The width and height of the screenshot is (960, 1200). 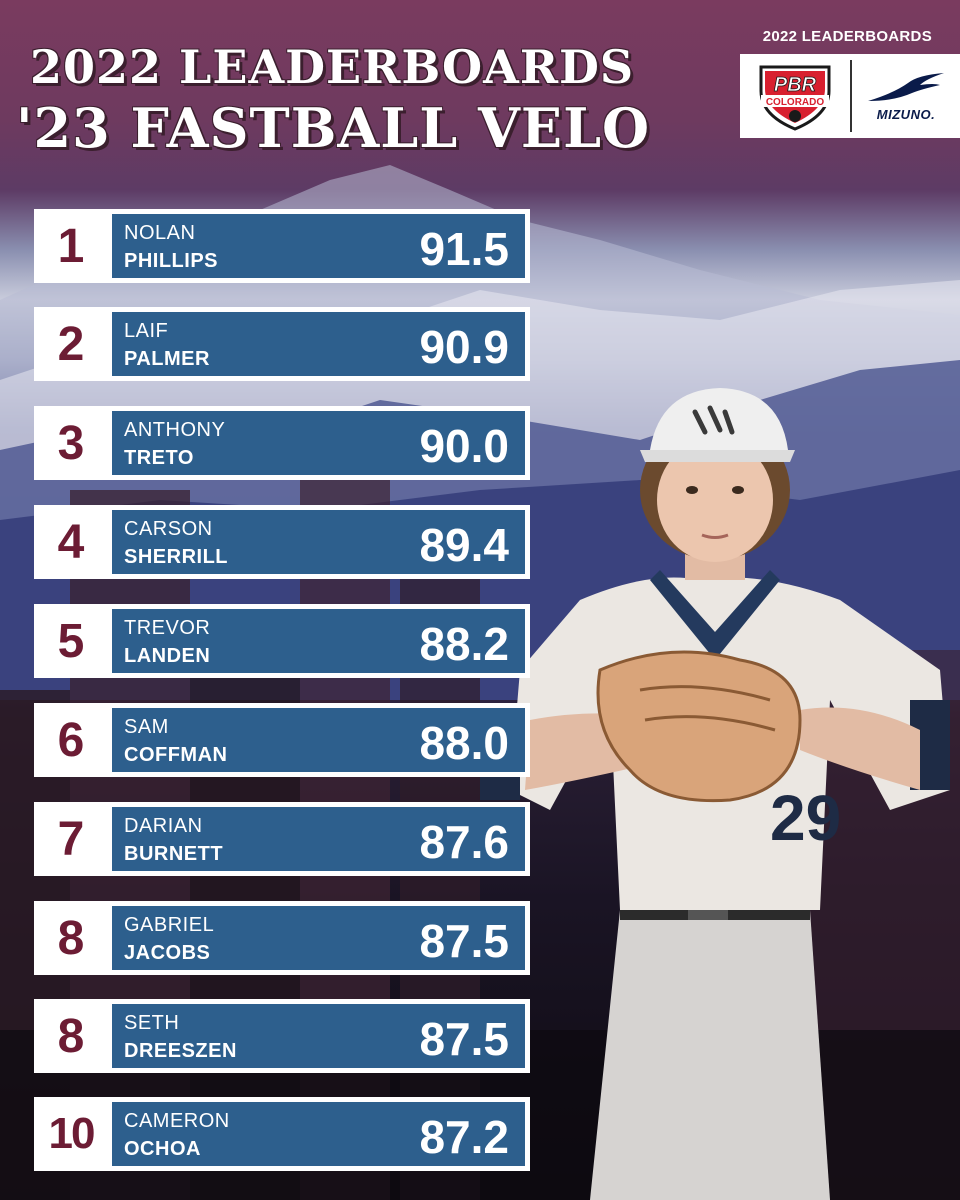 I want to click on mizuno-logo-text: MIZUNO., so click(x=906, y=114).